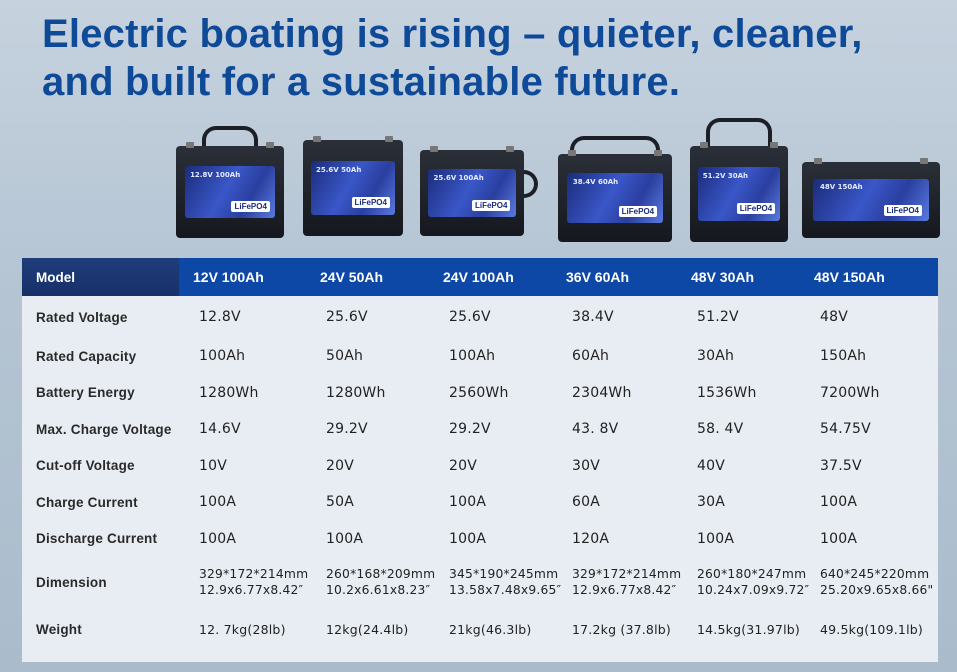  Describe the element at coordinates (621, 629) in the screenshot. I see `table-cell: 17.2kg (37.8lb)` at that location.